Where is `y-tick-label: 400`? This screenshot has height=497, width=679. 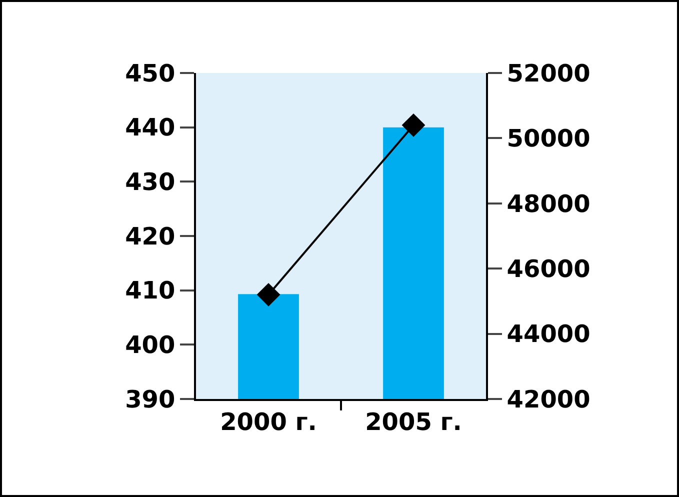 y-tick-label: 400 is located at coordinates (150, 345).